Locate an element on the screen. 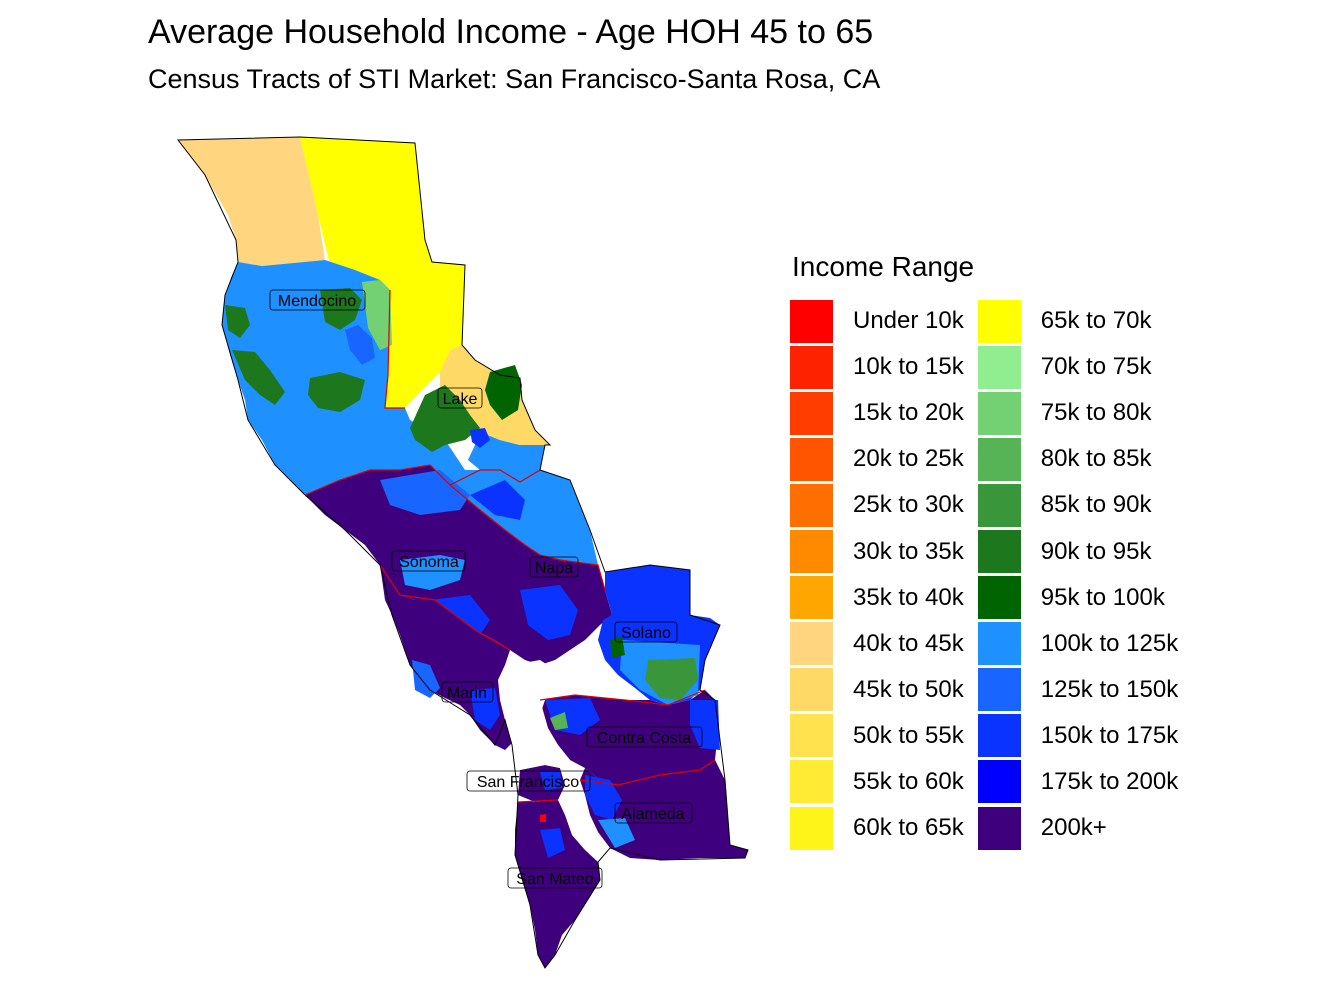 The height and width of the screenshot is (1008, 1344). legend-label: 10k to 15k is located at coordinates (908, 367).